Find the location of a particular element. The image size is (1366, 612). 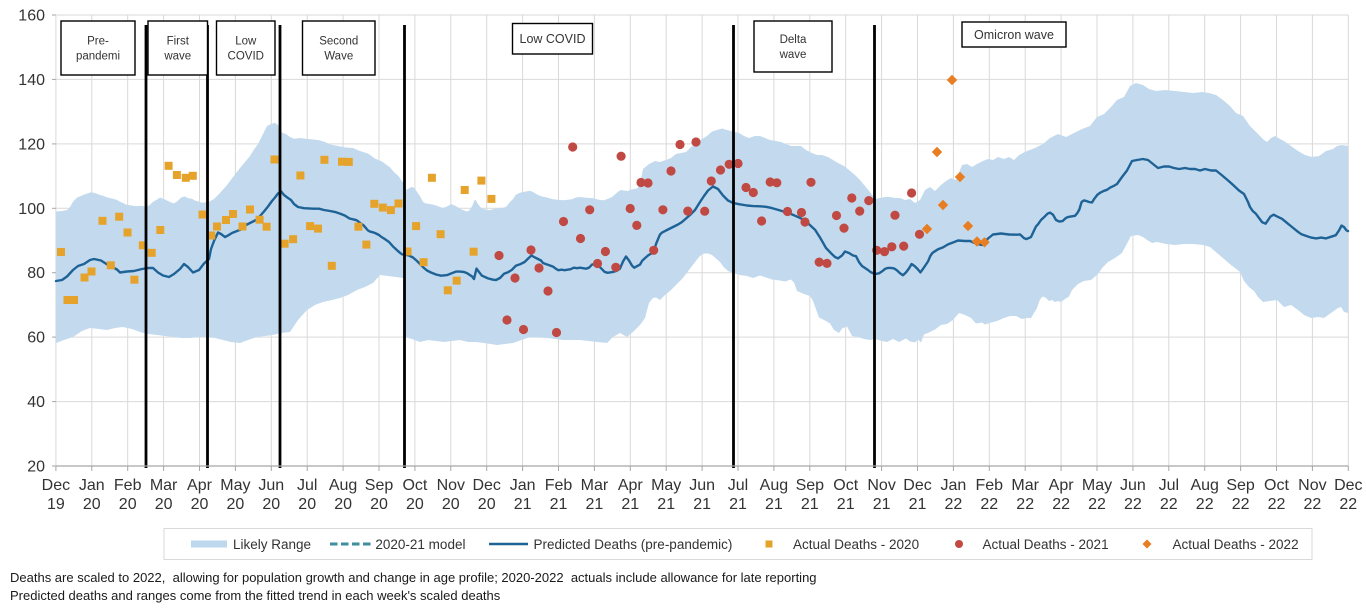

svg-text: 160 is located at coordinates (31, 16).